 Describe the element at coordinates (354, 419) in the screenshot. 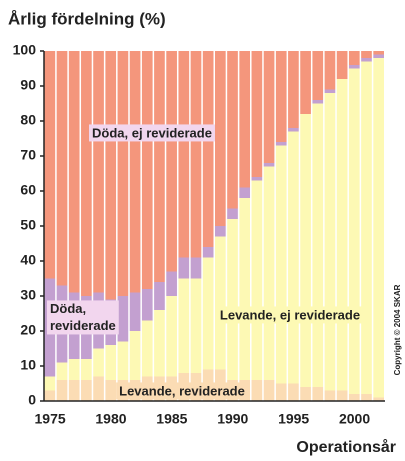

I see `x-tick-label: 2000` at that location.